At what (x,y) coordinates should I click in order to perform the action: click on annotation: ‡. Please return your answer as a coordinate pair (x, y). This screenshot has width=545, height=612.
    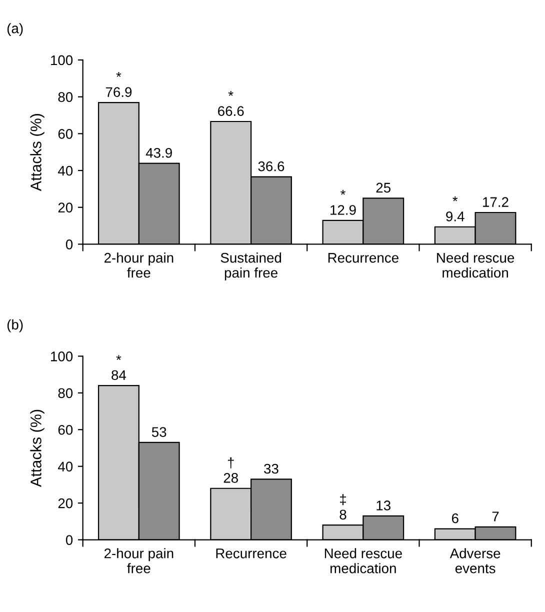
    Looking at the image, I should click on (343, 500).